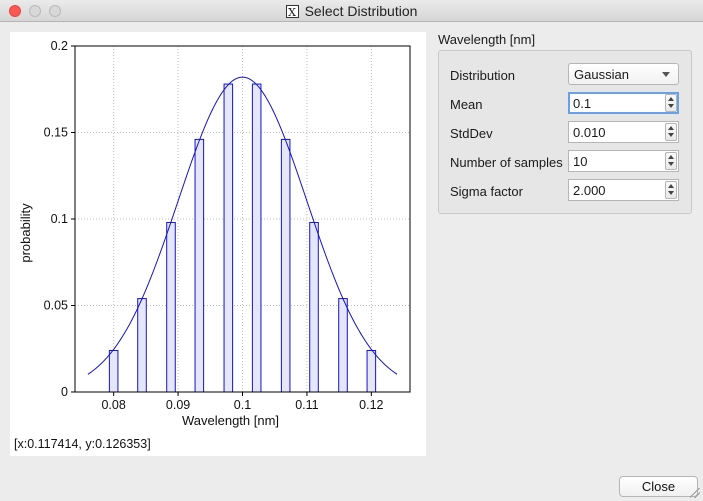 The height and width of the screenshot is (501, 703). I want to click on sigma-row: Sigma factor 2.000, so click(565, 191).